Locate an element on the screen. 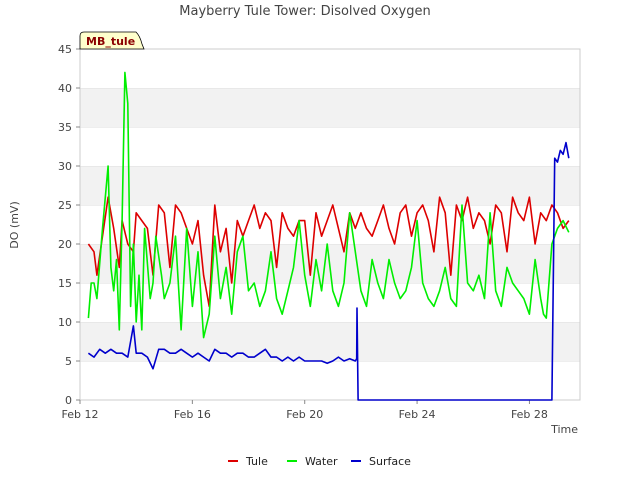 The width and height of the screenshot is (640, 480). badge: MB_tule is located at coordinates (112, 40).